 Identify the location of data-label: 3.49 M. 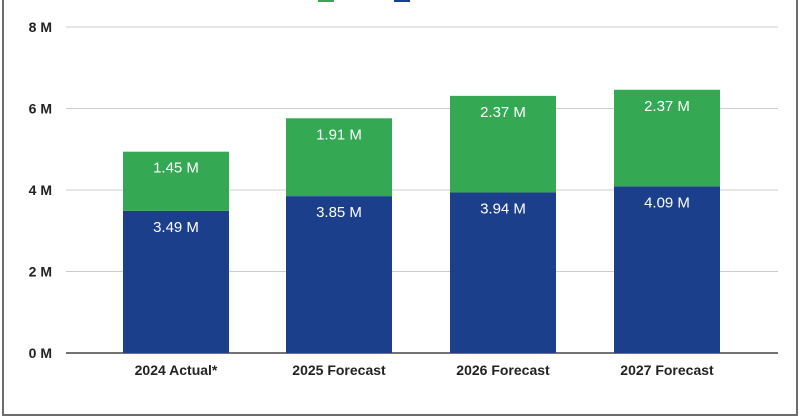
(176, 227).